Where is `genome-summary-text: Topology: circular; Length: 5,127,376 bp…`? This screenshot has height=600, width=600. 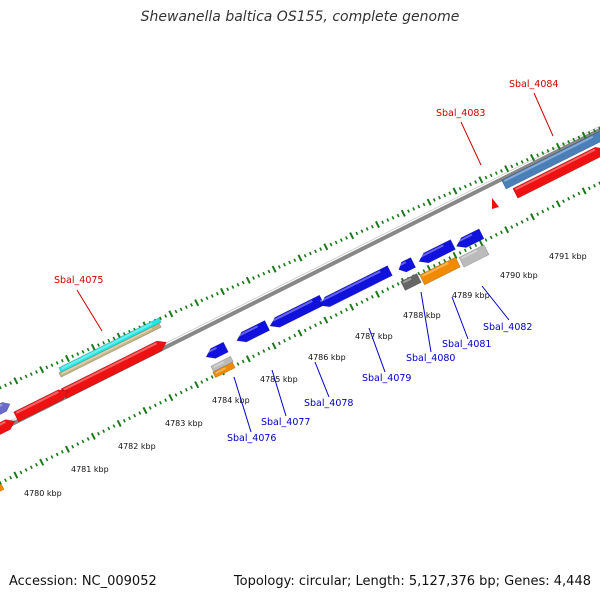 genome-summary-text: Topology: circular; Length: 5,127,376 bp… is located at coordinates (412, 581).